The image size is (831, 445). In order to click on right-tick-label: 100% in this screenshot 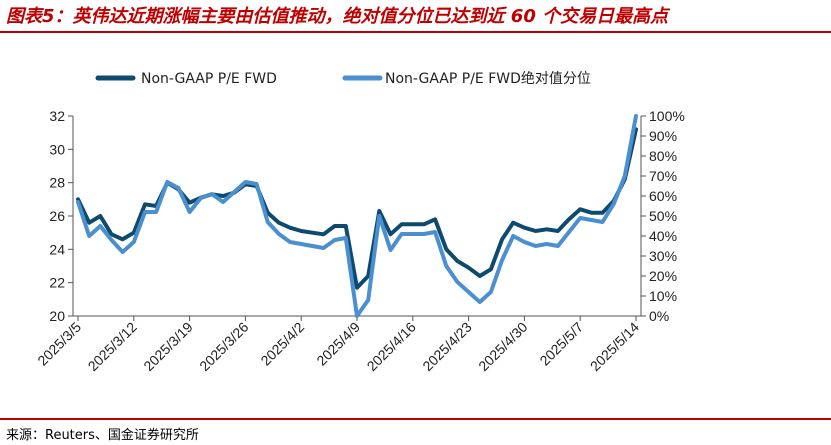, I will do `click(667, 116)`.